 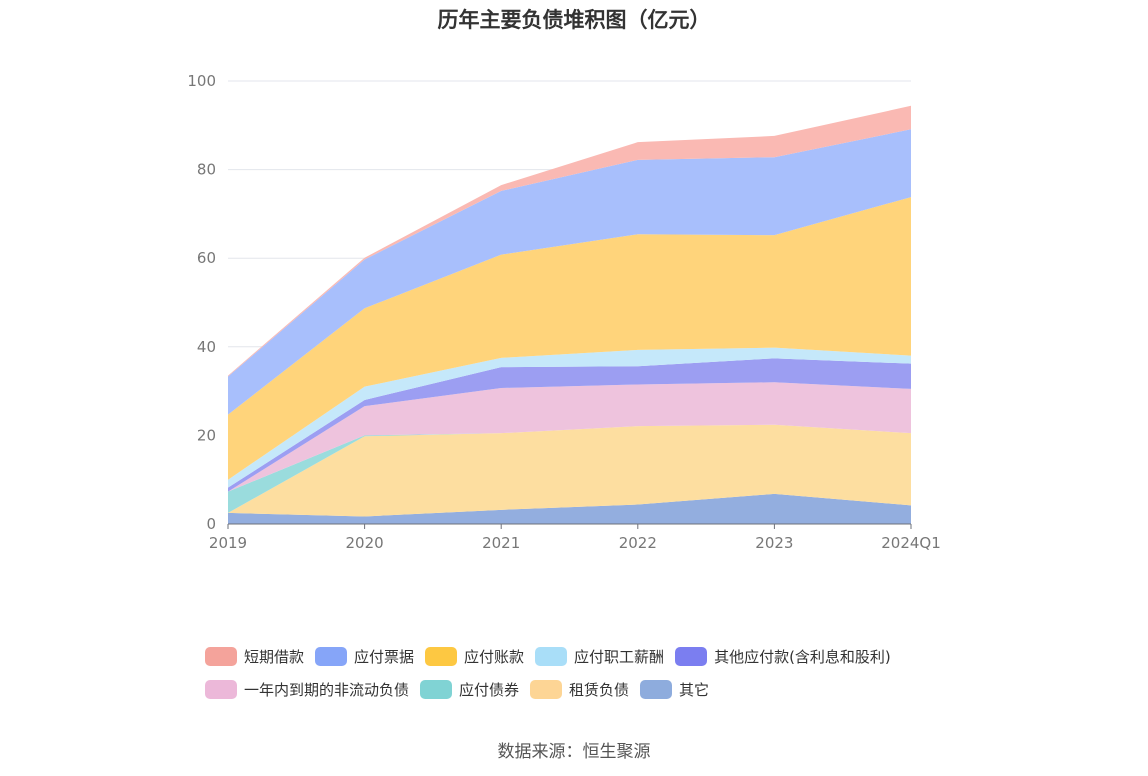 I want to click on legend-item: 短期借款, so click(x=254, y=656).